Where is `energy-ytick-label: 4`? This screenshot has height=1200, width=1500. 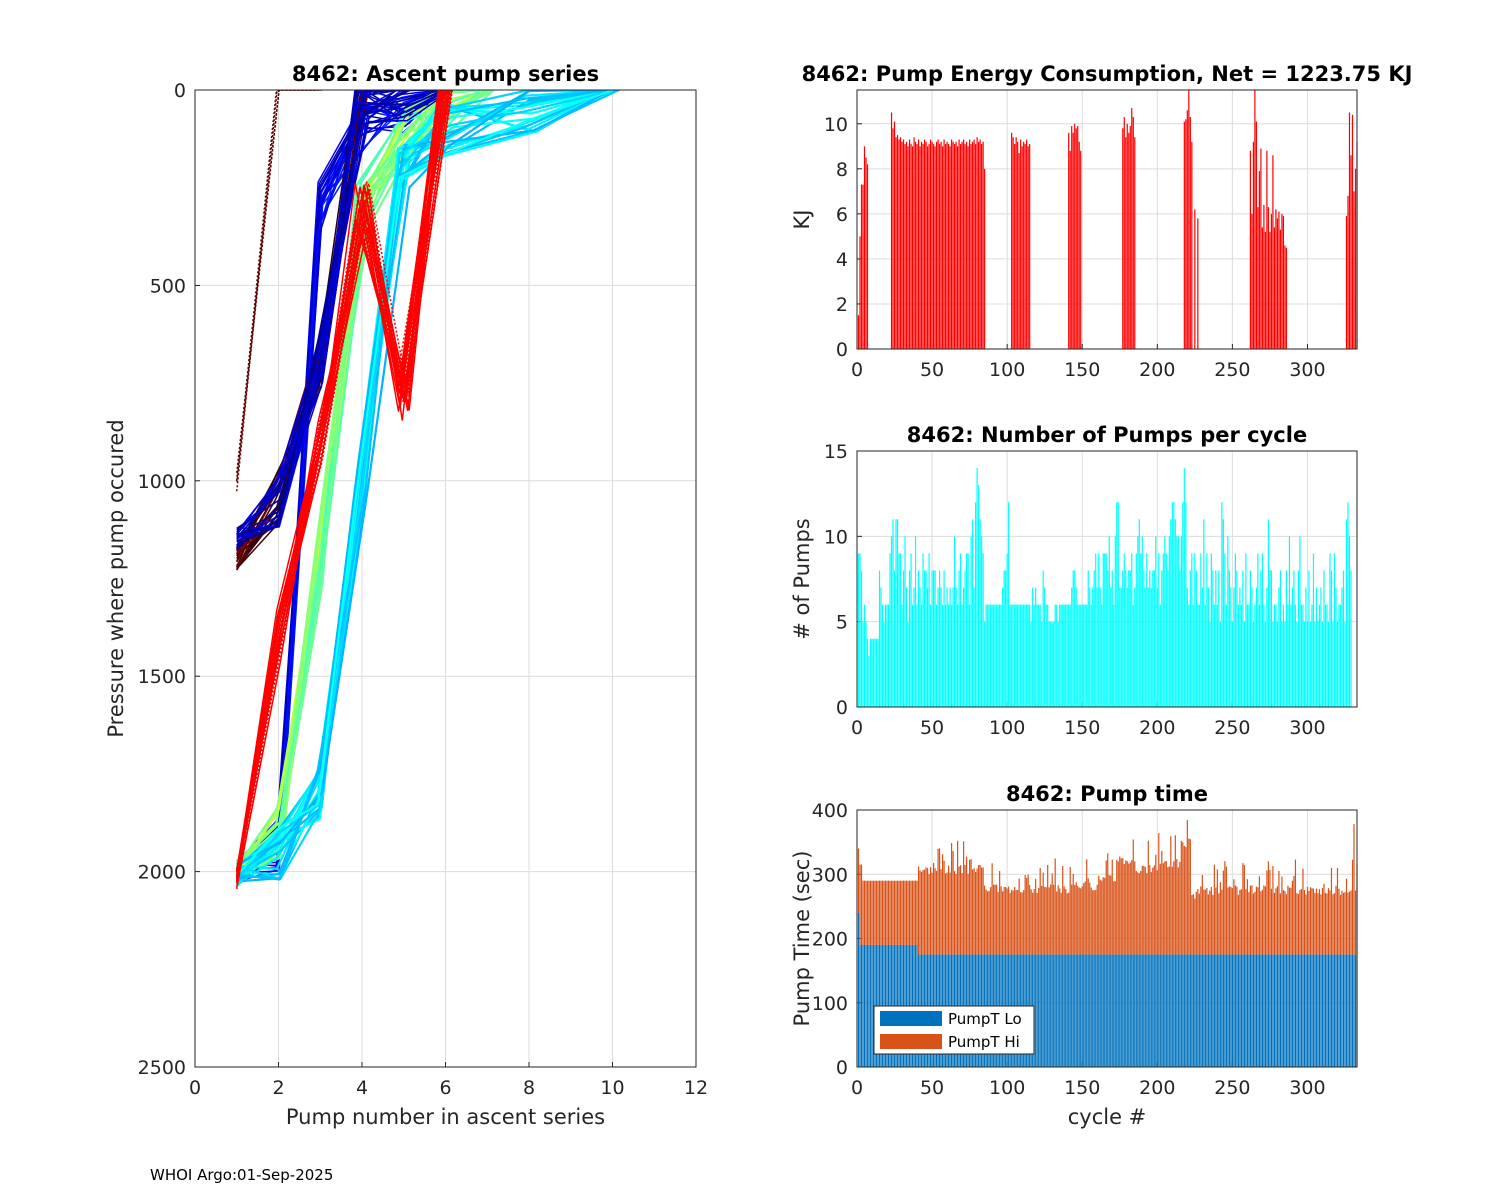
energy-ytick-label: 4 is located at coordinates (842, 260).